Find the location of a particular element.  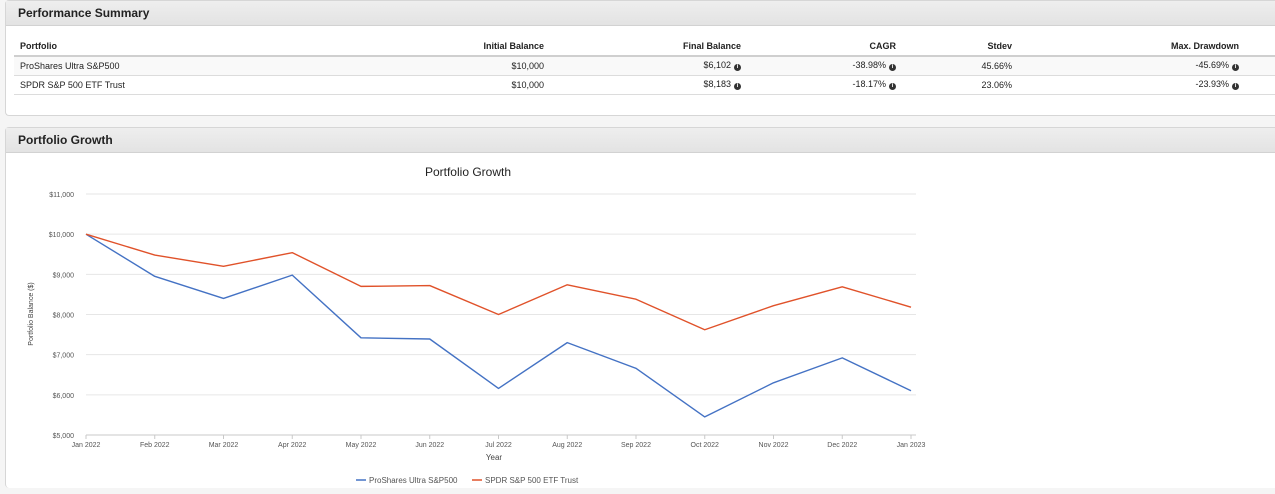

legend-item: ProShares Ultra S&P500 is located at coordinates (407, 480).